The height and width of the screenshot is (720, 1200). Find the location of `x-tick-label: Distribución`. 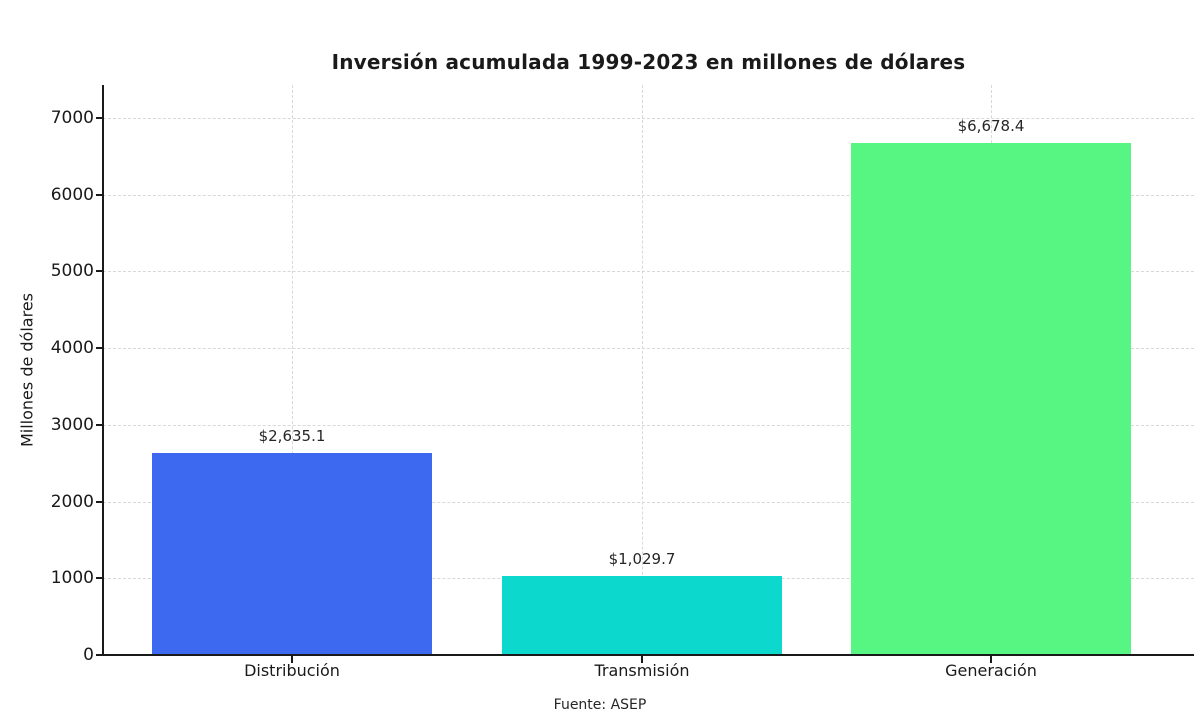

x-tick-label: Distribución is located at coordinates (292, 670).